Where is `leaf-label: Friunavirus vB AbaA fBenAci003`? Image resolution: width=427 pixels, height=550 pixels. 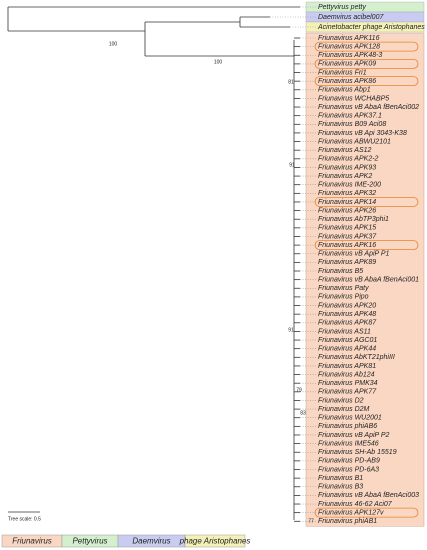 leaf-label: Friunavirus vB AbaA fBenAci003 is located at coordinates (368, 495).